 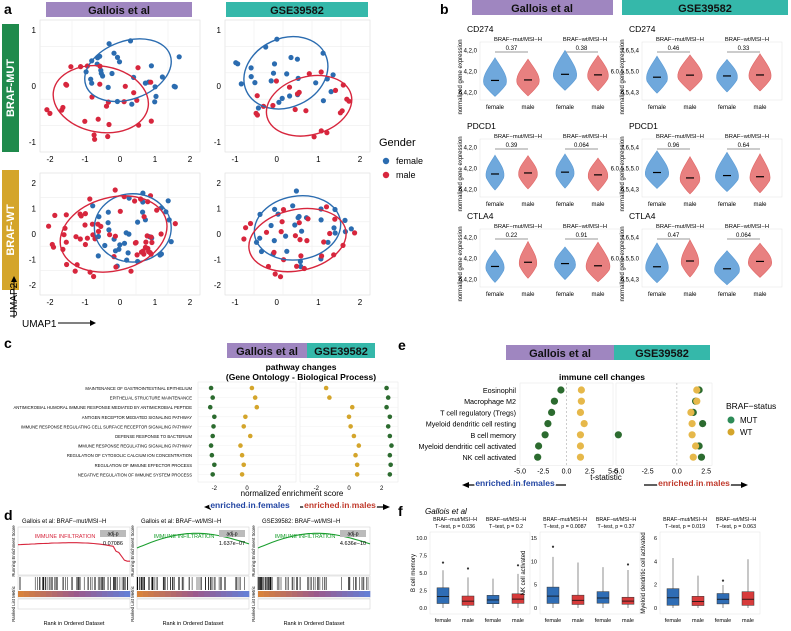 I want to click on gsea-xlabel: Rank in Ordered Dataset, so click(x=314, y=624).